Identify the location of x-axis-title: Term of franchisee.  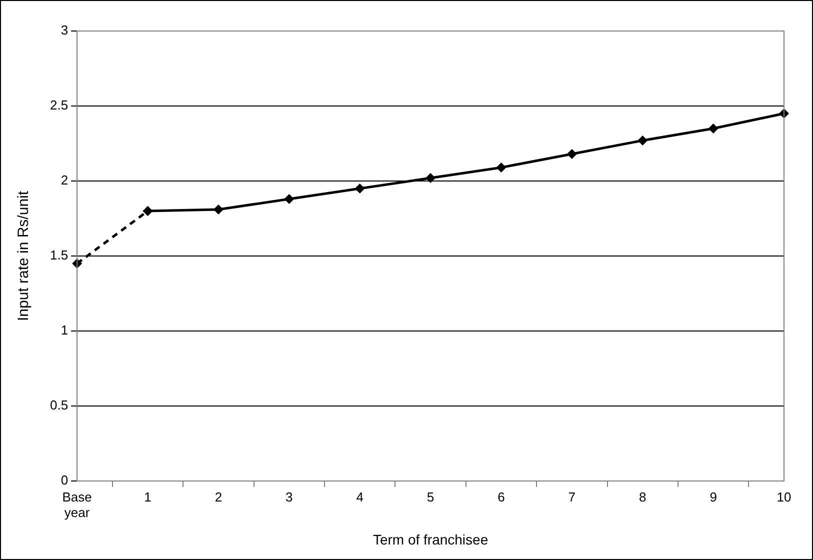
(430, 539).